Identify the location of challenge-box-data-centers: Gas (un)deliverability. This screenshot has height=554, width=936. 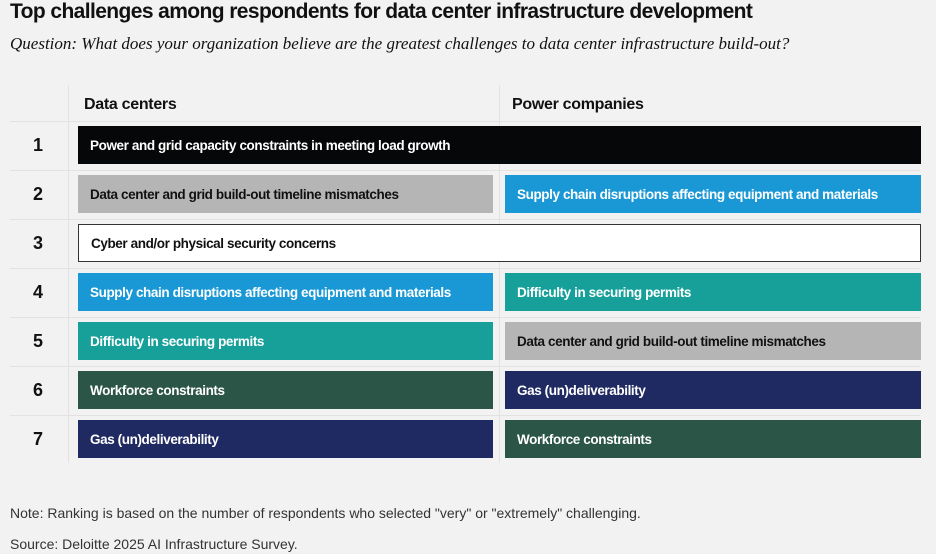
(285, 439).